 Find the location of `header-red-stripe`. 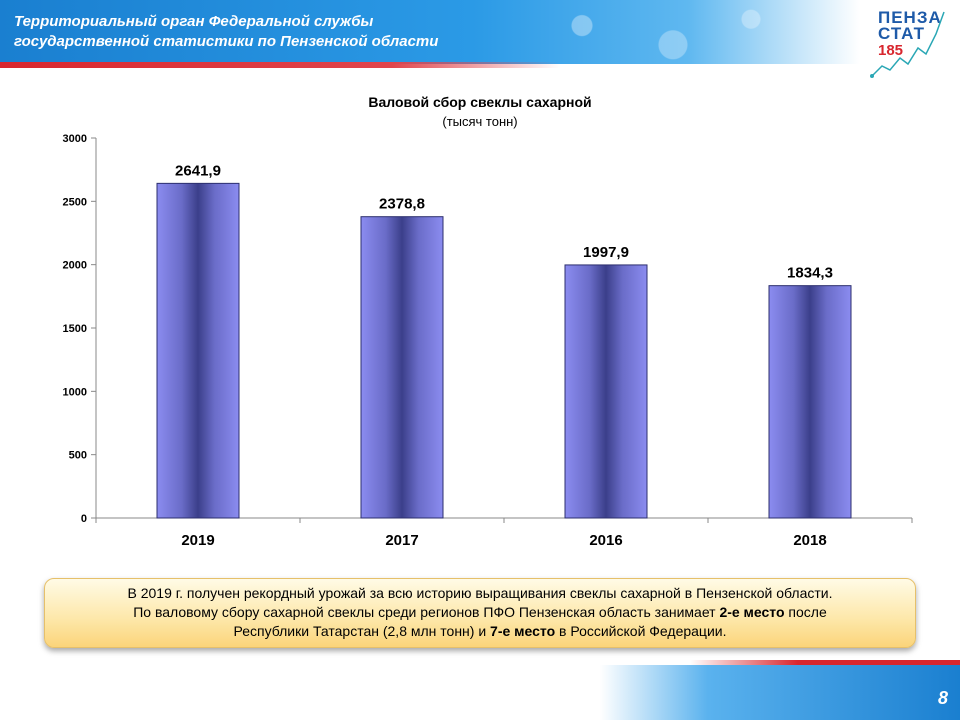

header-red-stripe is located at coordinates (280, 65).